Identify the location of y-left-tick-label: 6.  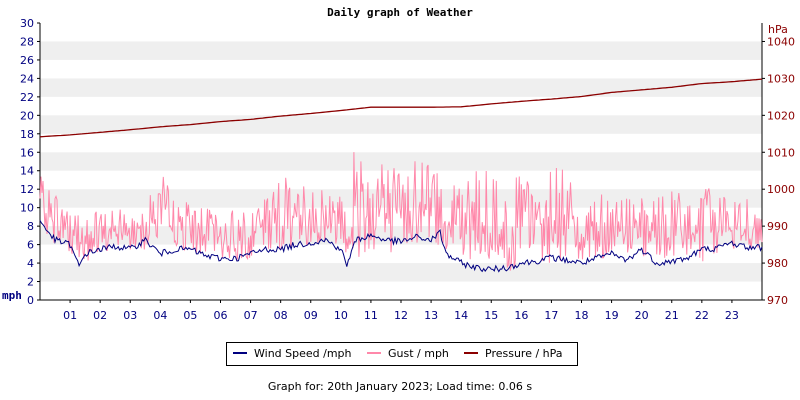
(30, 245).